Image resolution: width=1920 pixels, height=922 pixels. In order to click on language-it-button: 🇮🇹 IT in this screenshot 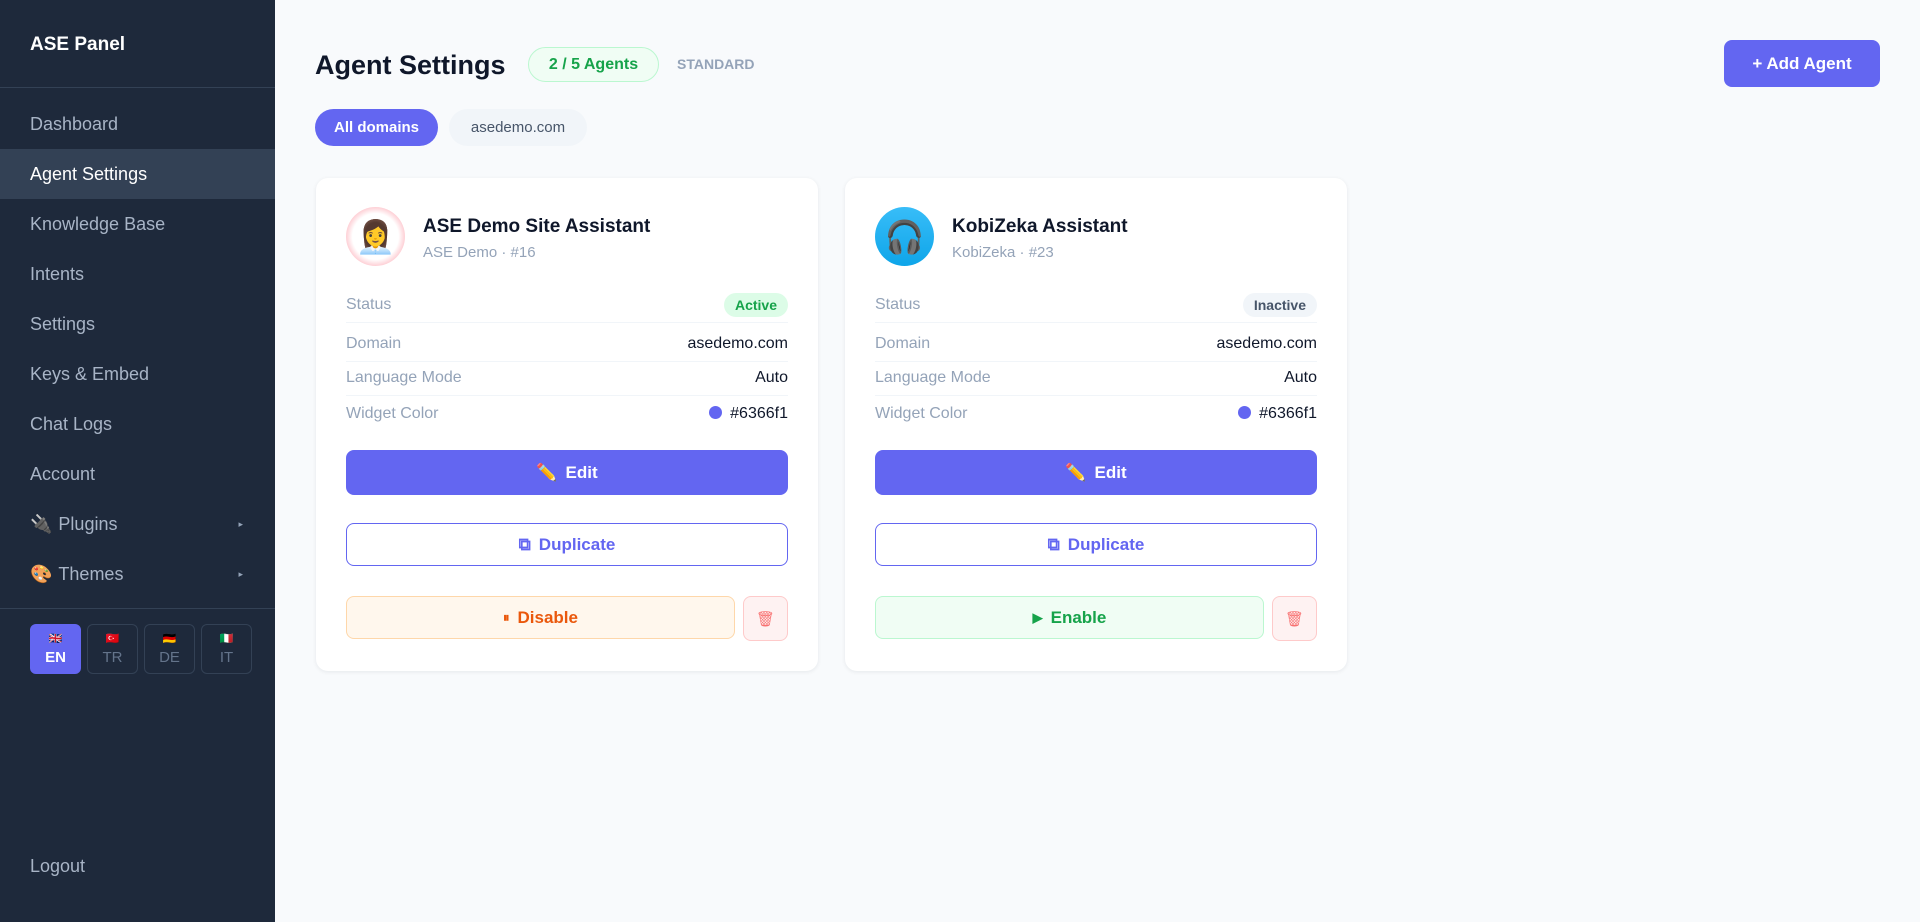, I will do `click(226, 649)`.